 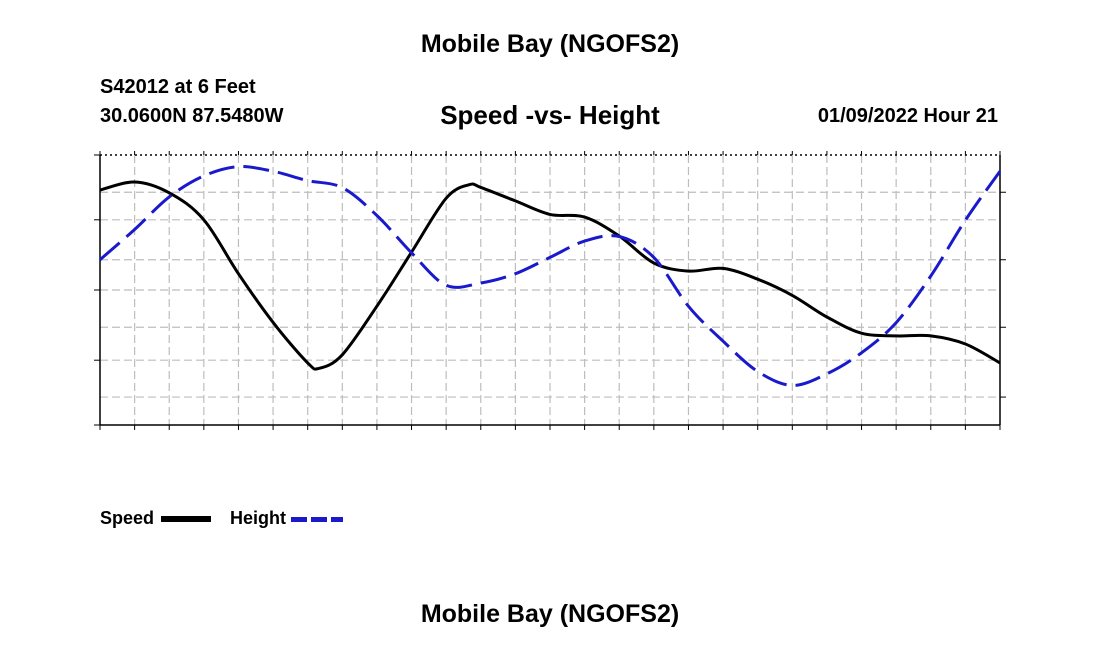 What do you see at coordinates (550, 614) in the screenshot?
I see `footer-title: Mobile Bay (NGOFS2)` at bounding box center [550, 614].